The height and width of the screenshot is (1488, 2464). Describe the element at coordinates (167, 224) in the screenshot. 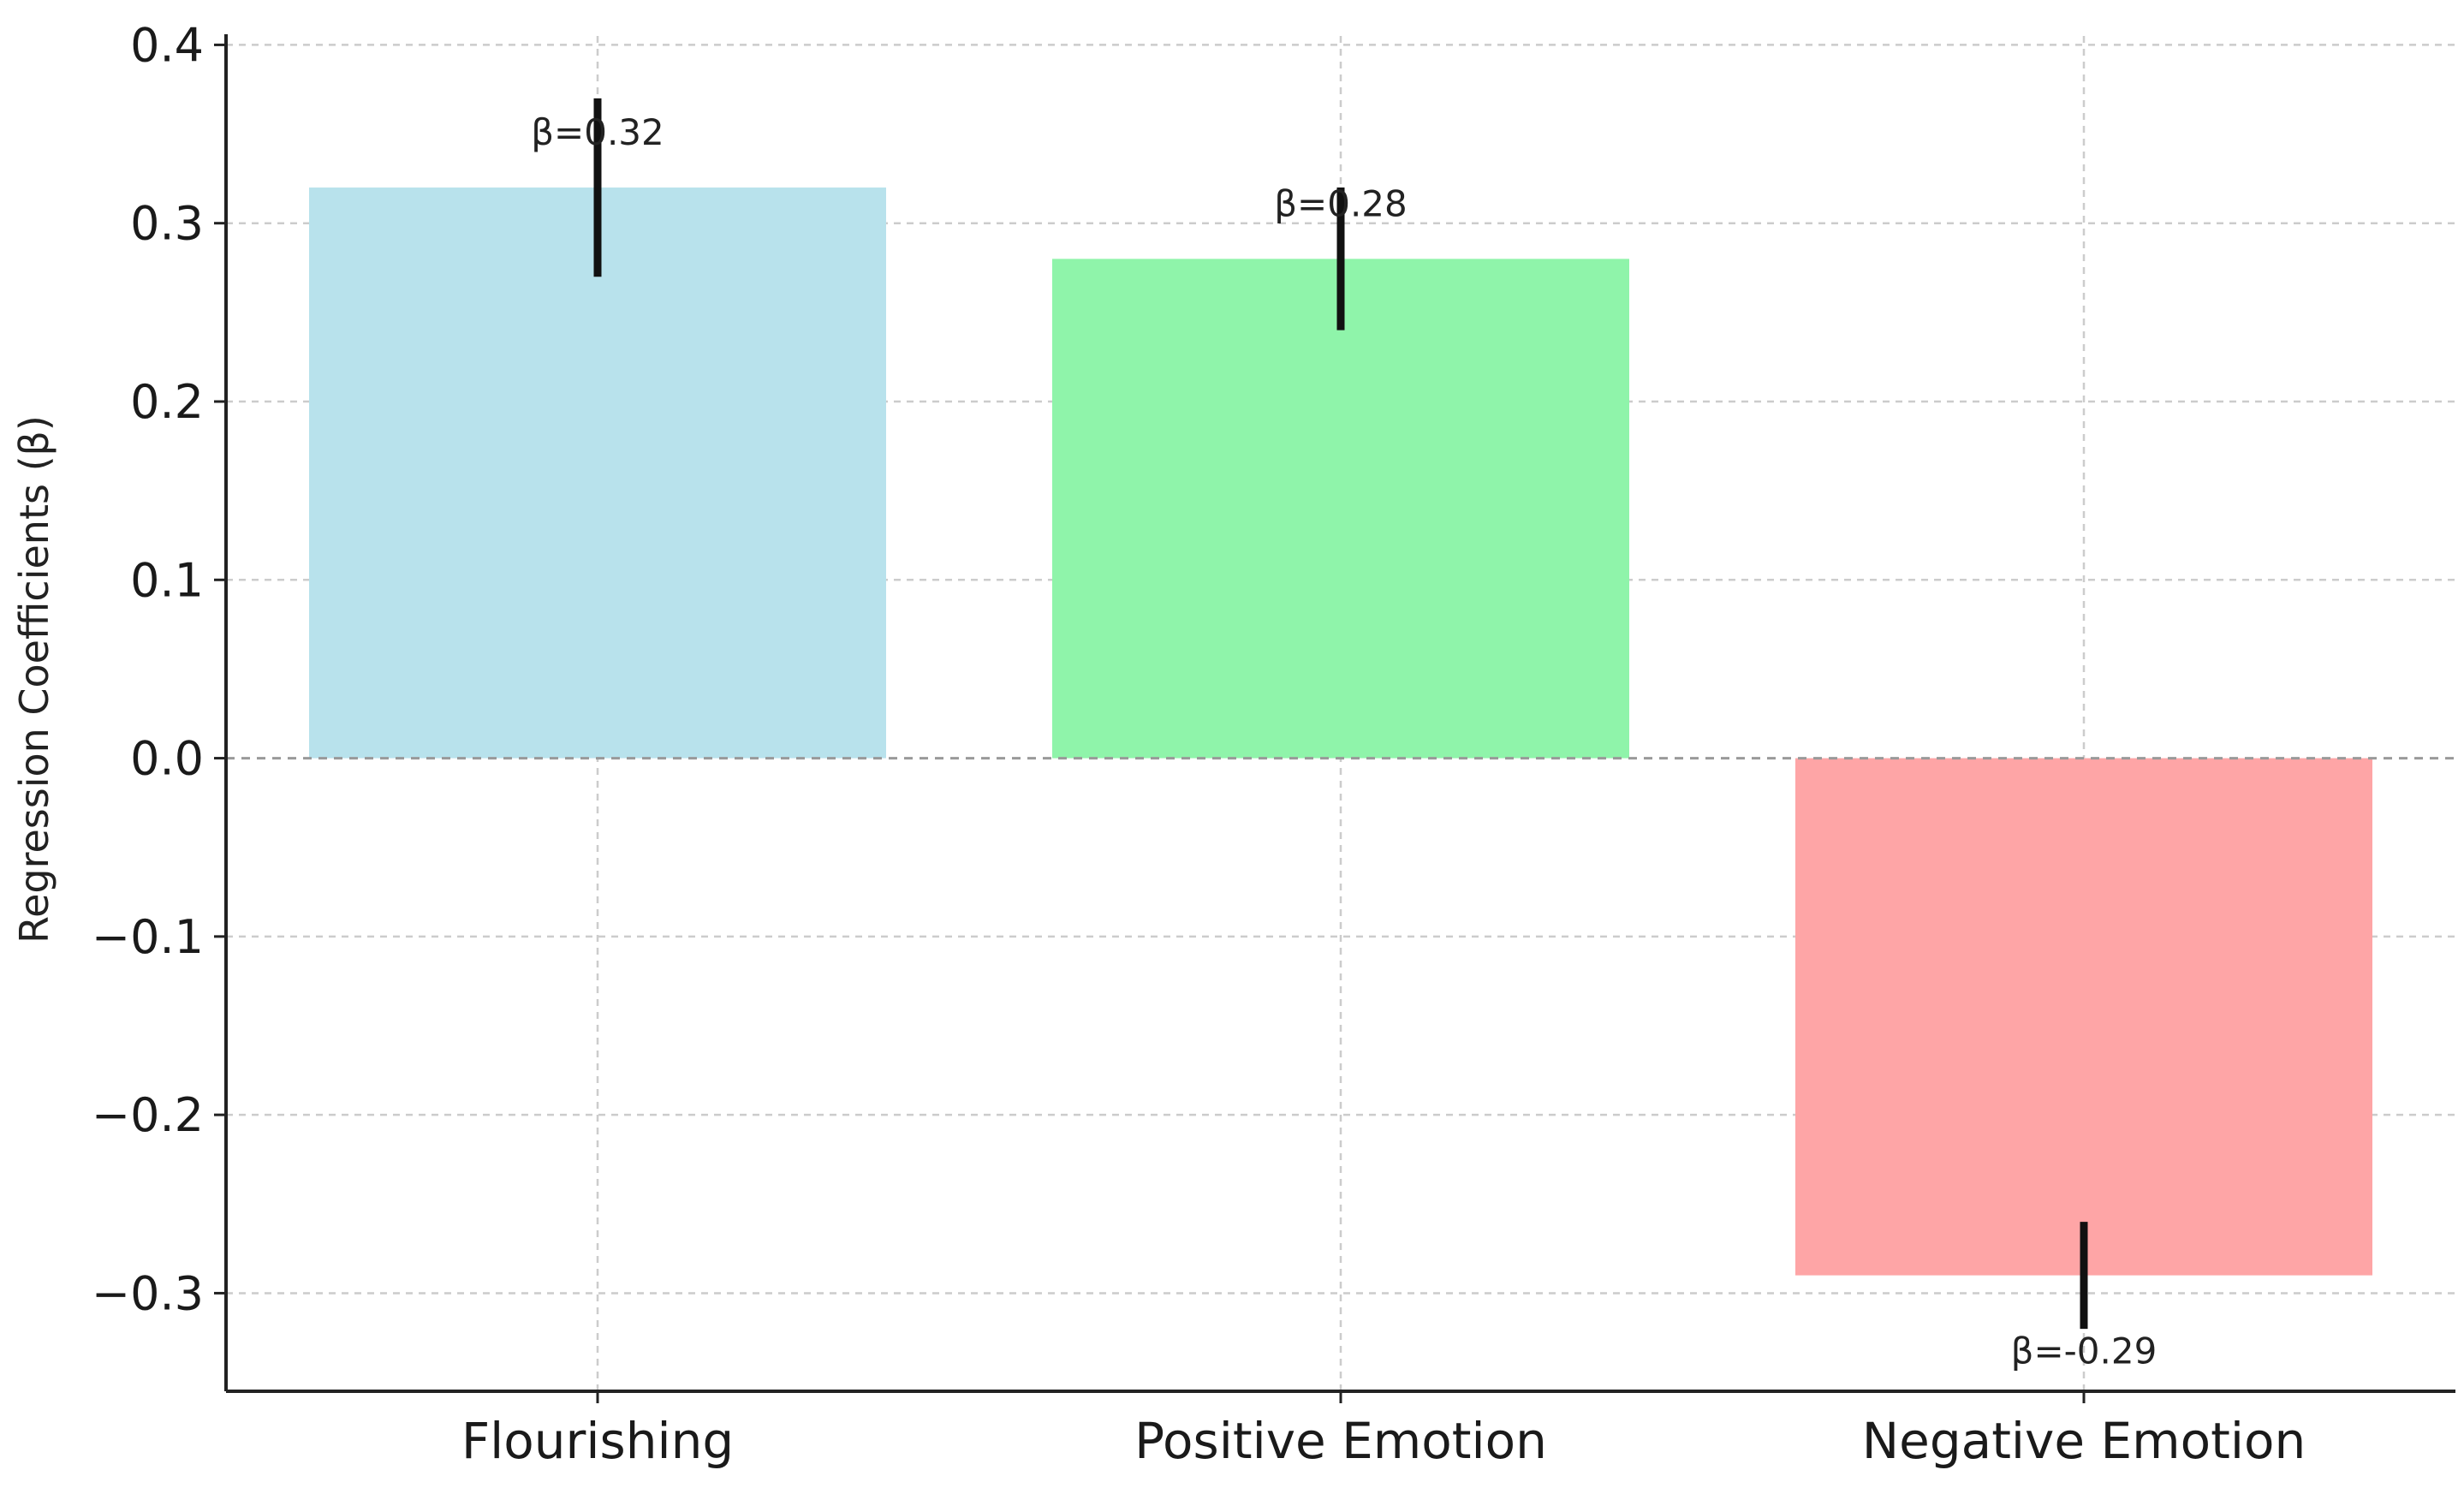

I see `y-tick-label: 0.3` at that location.